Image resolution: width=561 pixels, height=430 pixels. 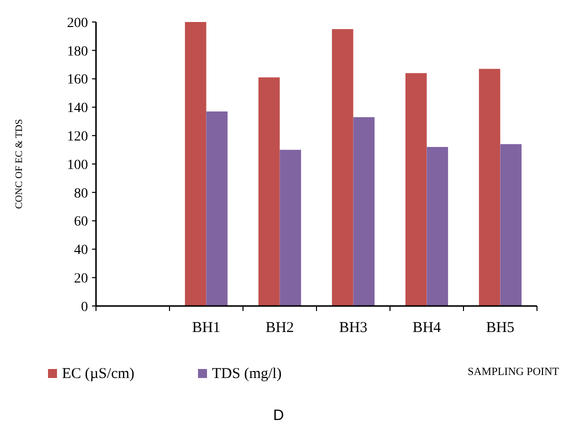 What do you see at coordinates (247, 374) in the screenshot?
I see `legend-label: TDS (mg/l)` at bounding box center [247, 374].